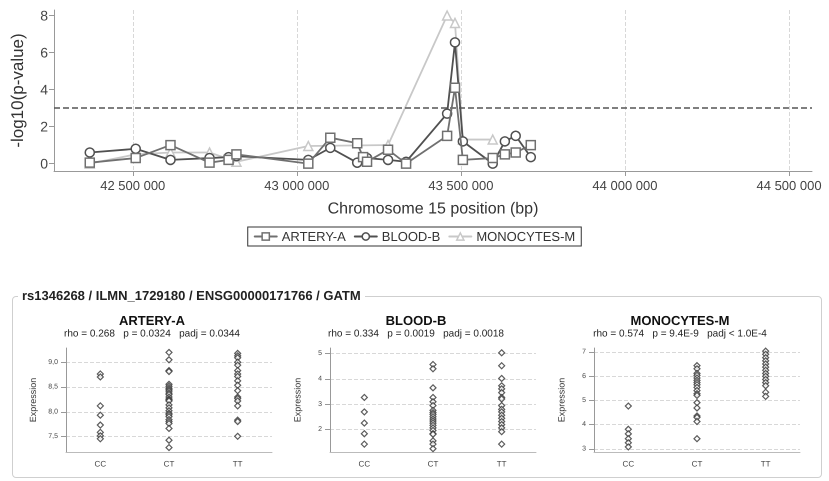 This screenshot has width=829, height=481. I want to click on chart-subtitle: rho = 0.268 p = 0.0324 padj = 0.0344, so click(152, 334).